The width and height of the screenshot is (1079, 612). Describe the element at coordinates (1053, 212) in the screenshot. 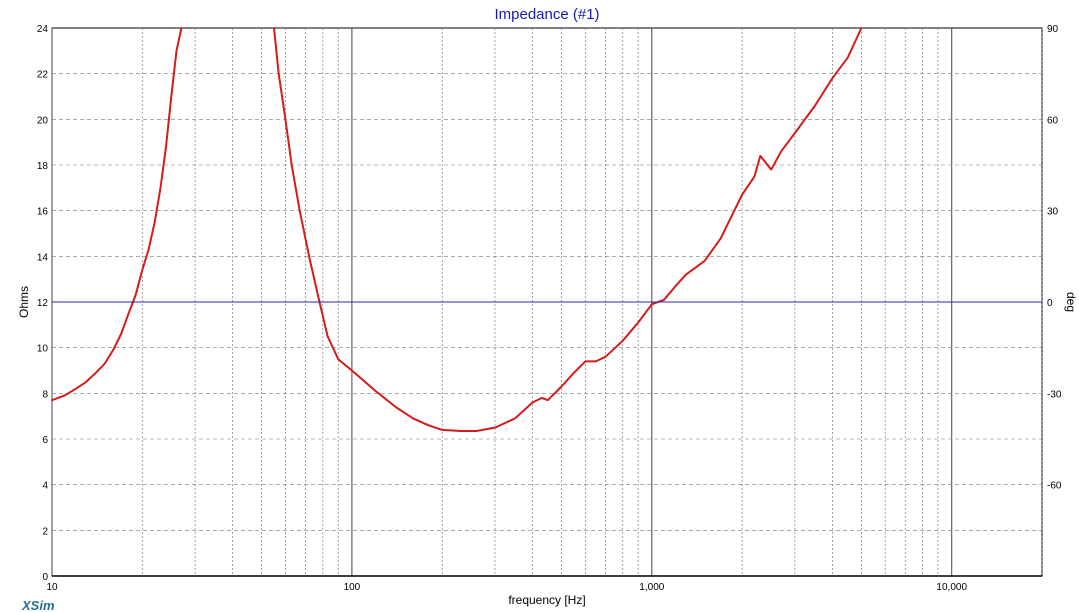

I see `y2-tick-label: 30` at that location.